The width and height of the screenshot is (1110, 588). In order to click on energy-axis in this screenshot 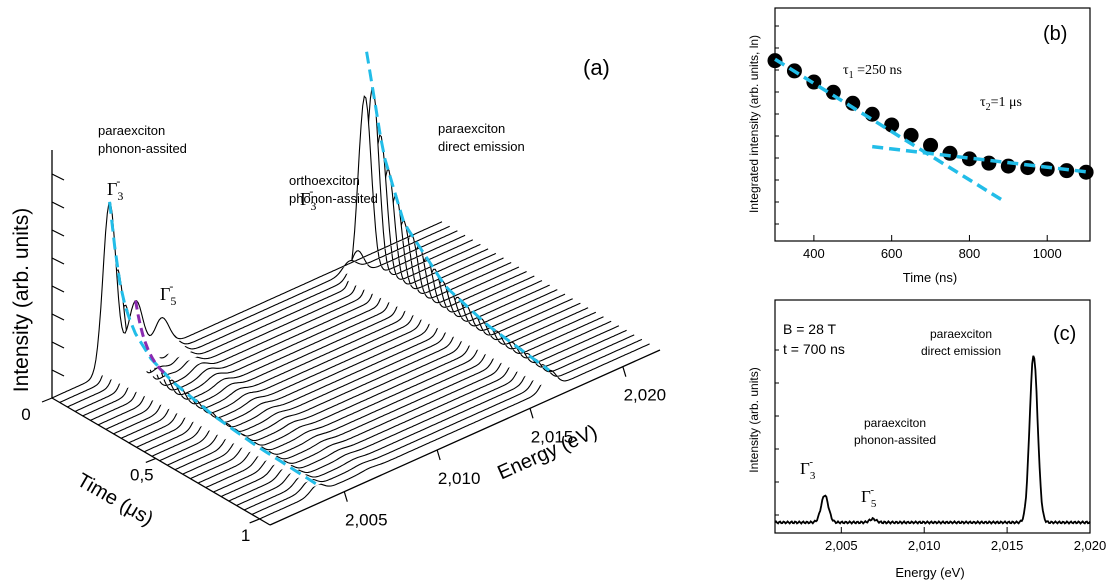, I will do `click(465, 437)`.